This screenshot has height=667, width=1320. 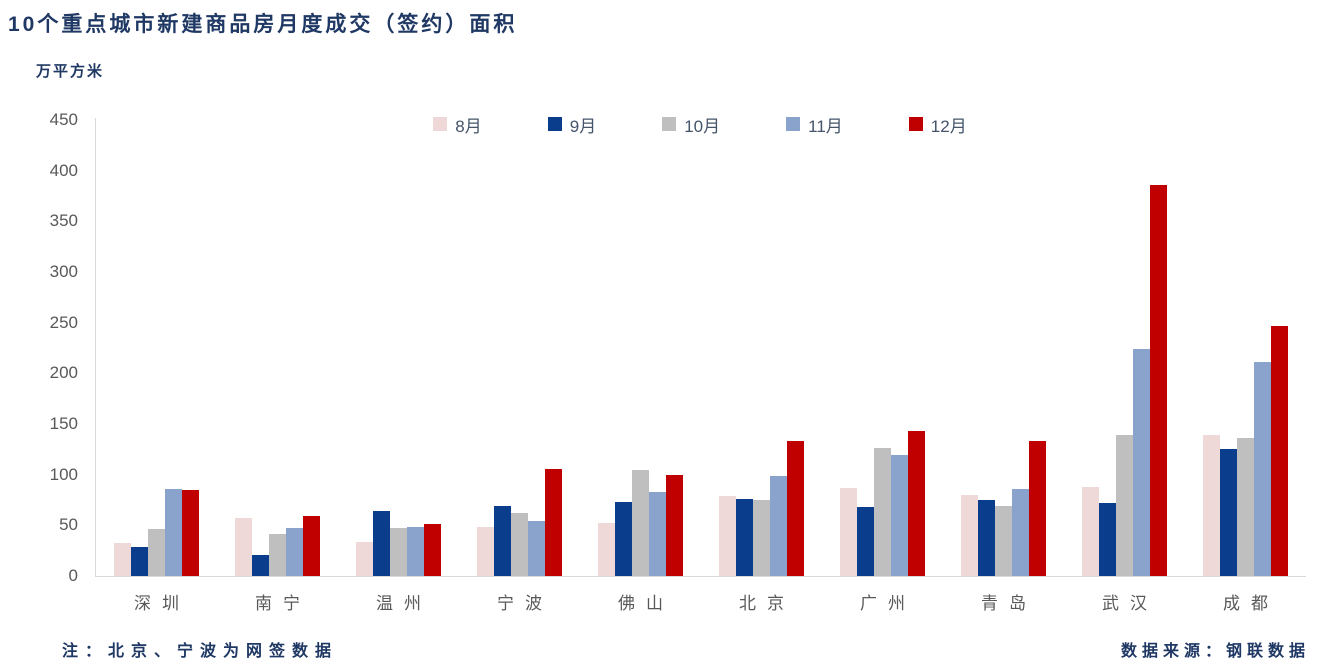 I want to click on footnote: 注：北京、宁波为网签数据, so click(x=200, y=651).